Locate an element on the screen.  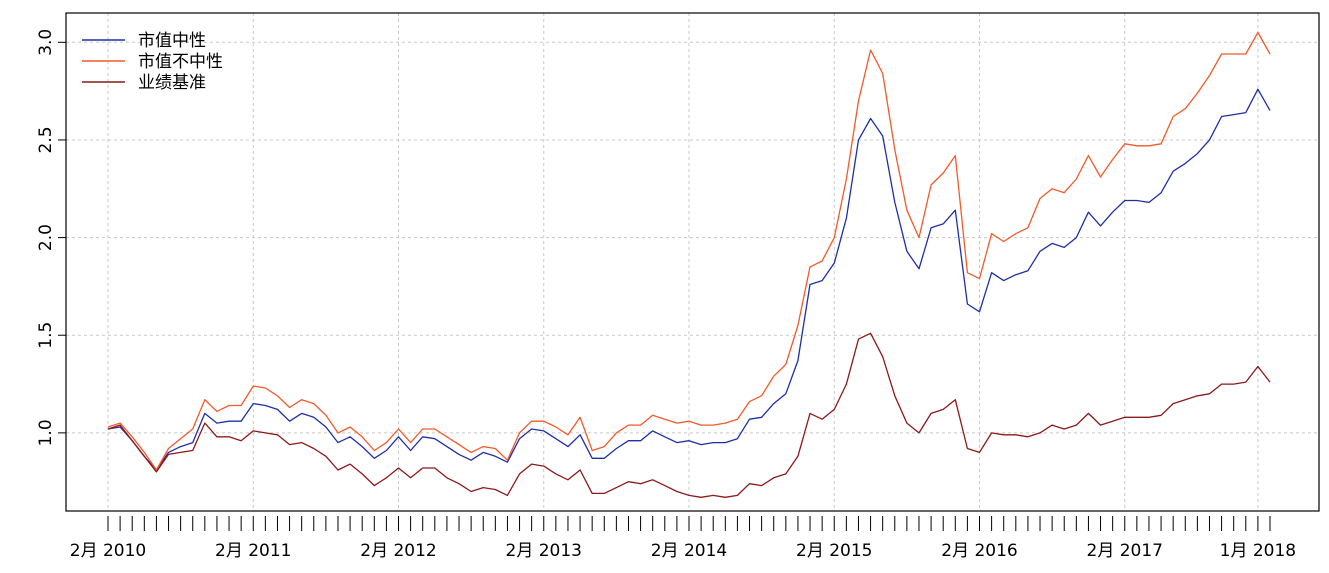
legend-label: 市值不中性 is located at coordinates (180, 62).